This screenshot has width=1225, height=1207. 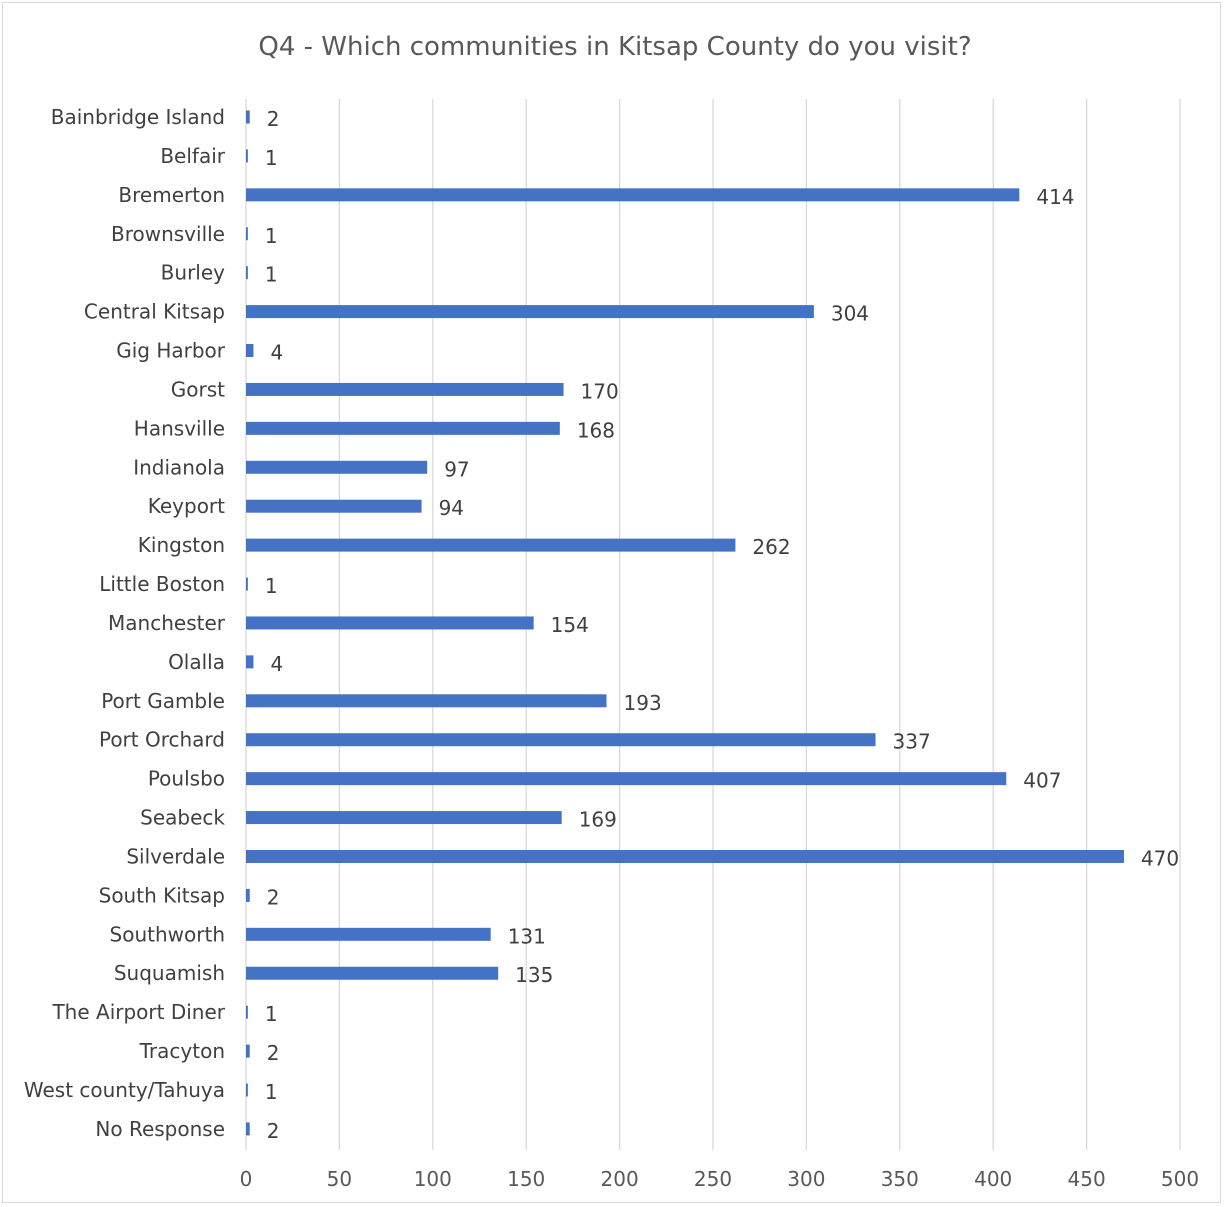 What do you see at coordinates (1160, 858) in the screenshot?
I see `data-label: 470` at bounding box center [1160, 858].